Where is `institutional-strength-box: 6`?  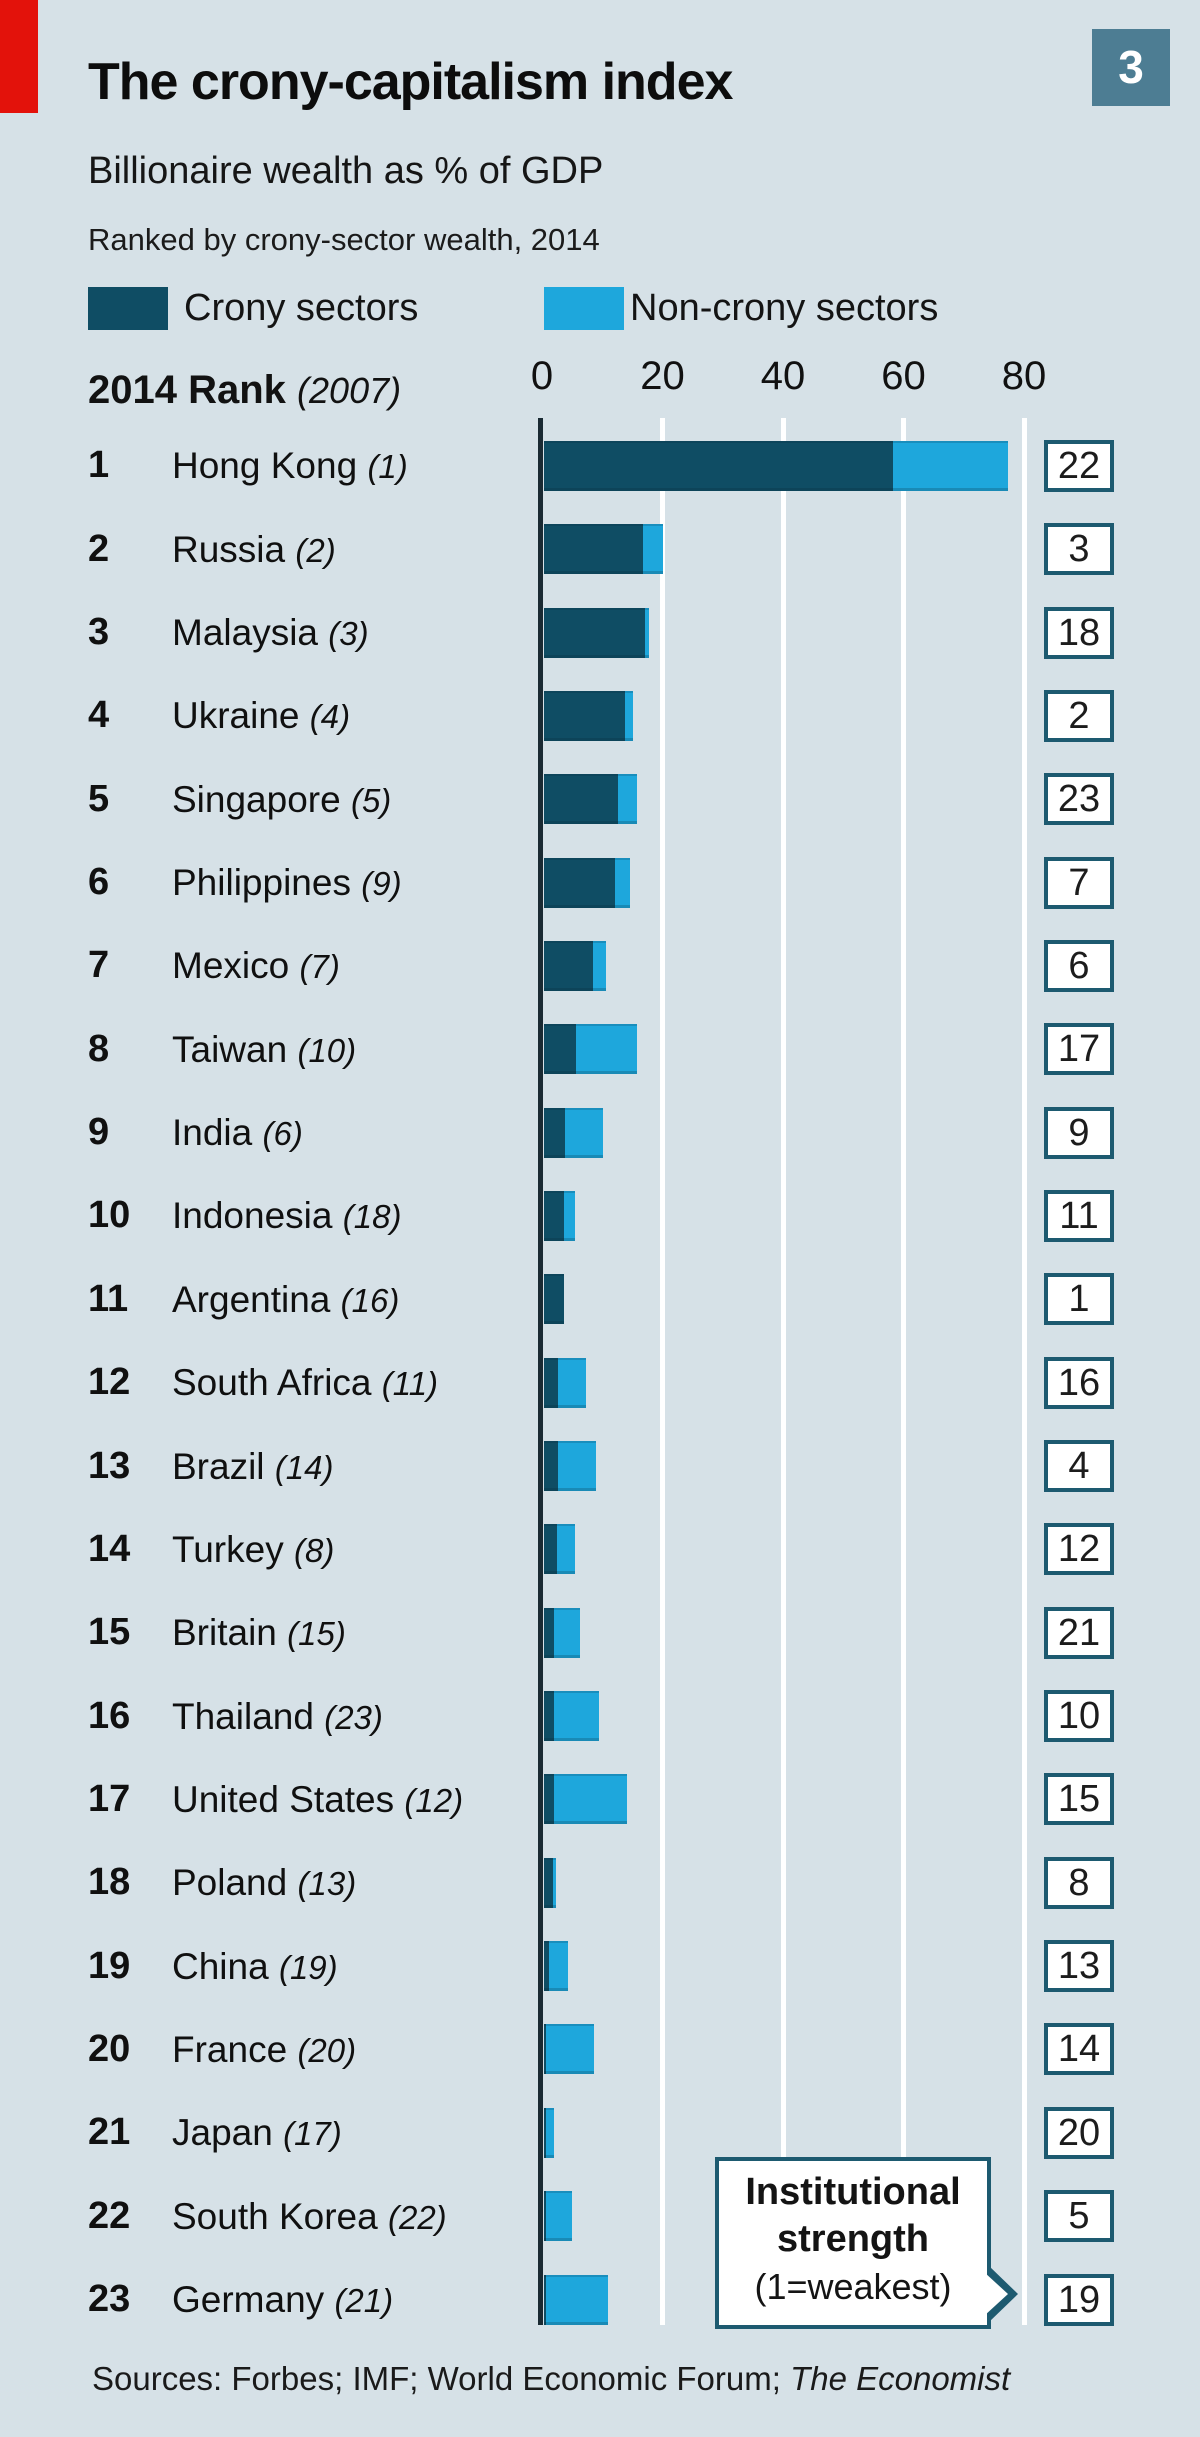 institutional-strength-box: 6 is located at coordinates (1079, 965).